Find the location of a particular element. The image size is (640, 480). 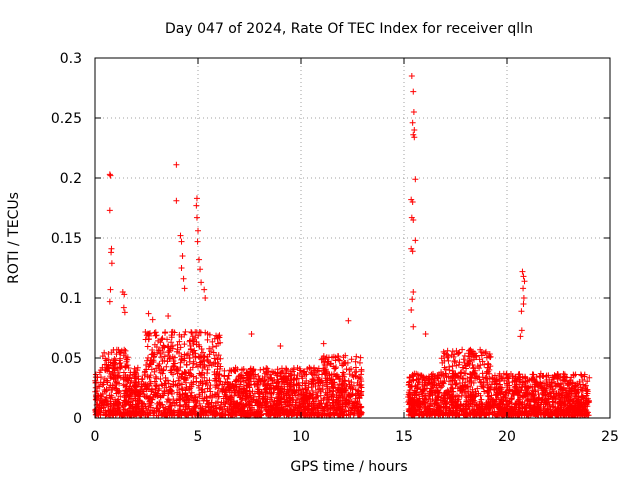

y-tick-label: 0 is located at coordinates (77, 419).